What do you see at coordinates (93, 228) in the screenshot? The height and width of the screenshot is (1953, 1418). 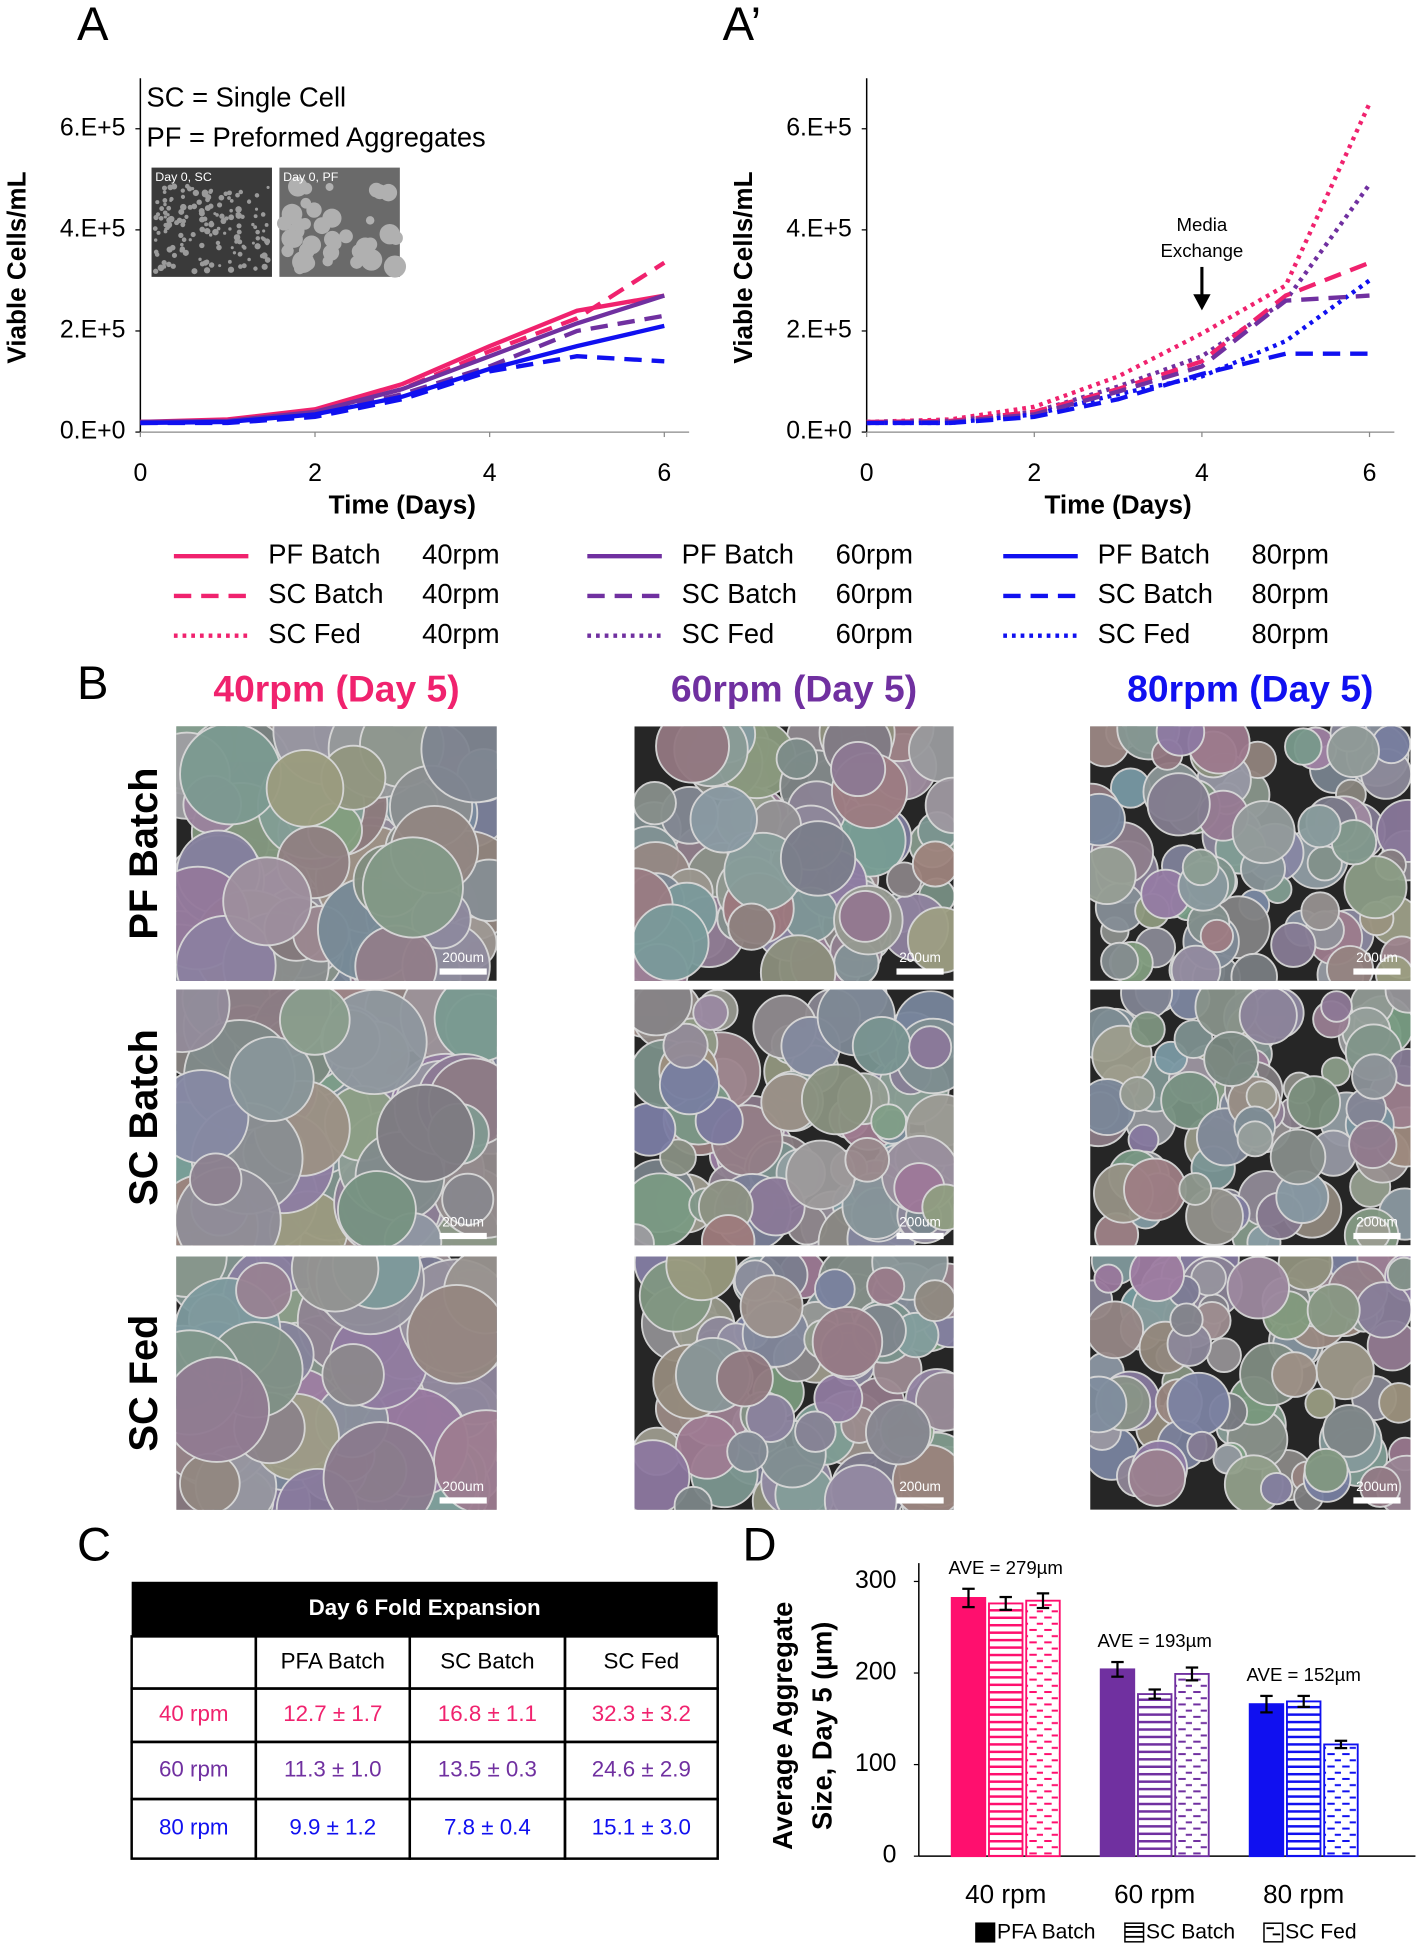 I see `y-tick-label: 4.E+5` at bounding box center [93, 228].